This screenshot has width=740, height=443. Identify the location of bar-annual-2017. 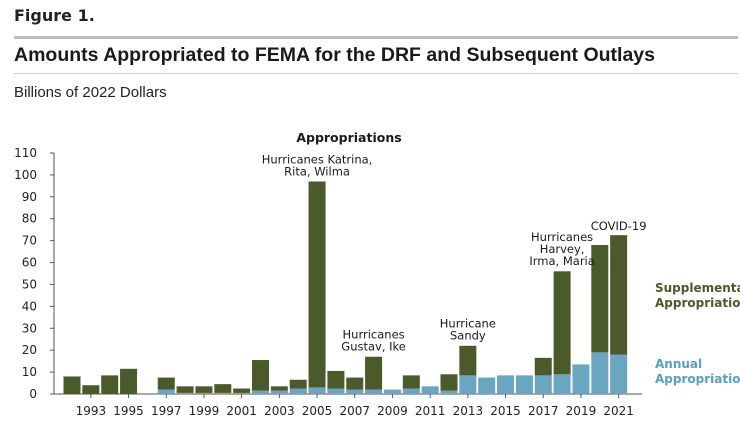
(543, 384).